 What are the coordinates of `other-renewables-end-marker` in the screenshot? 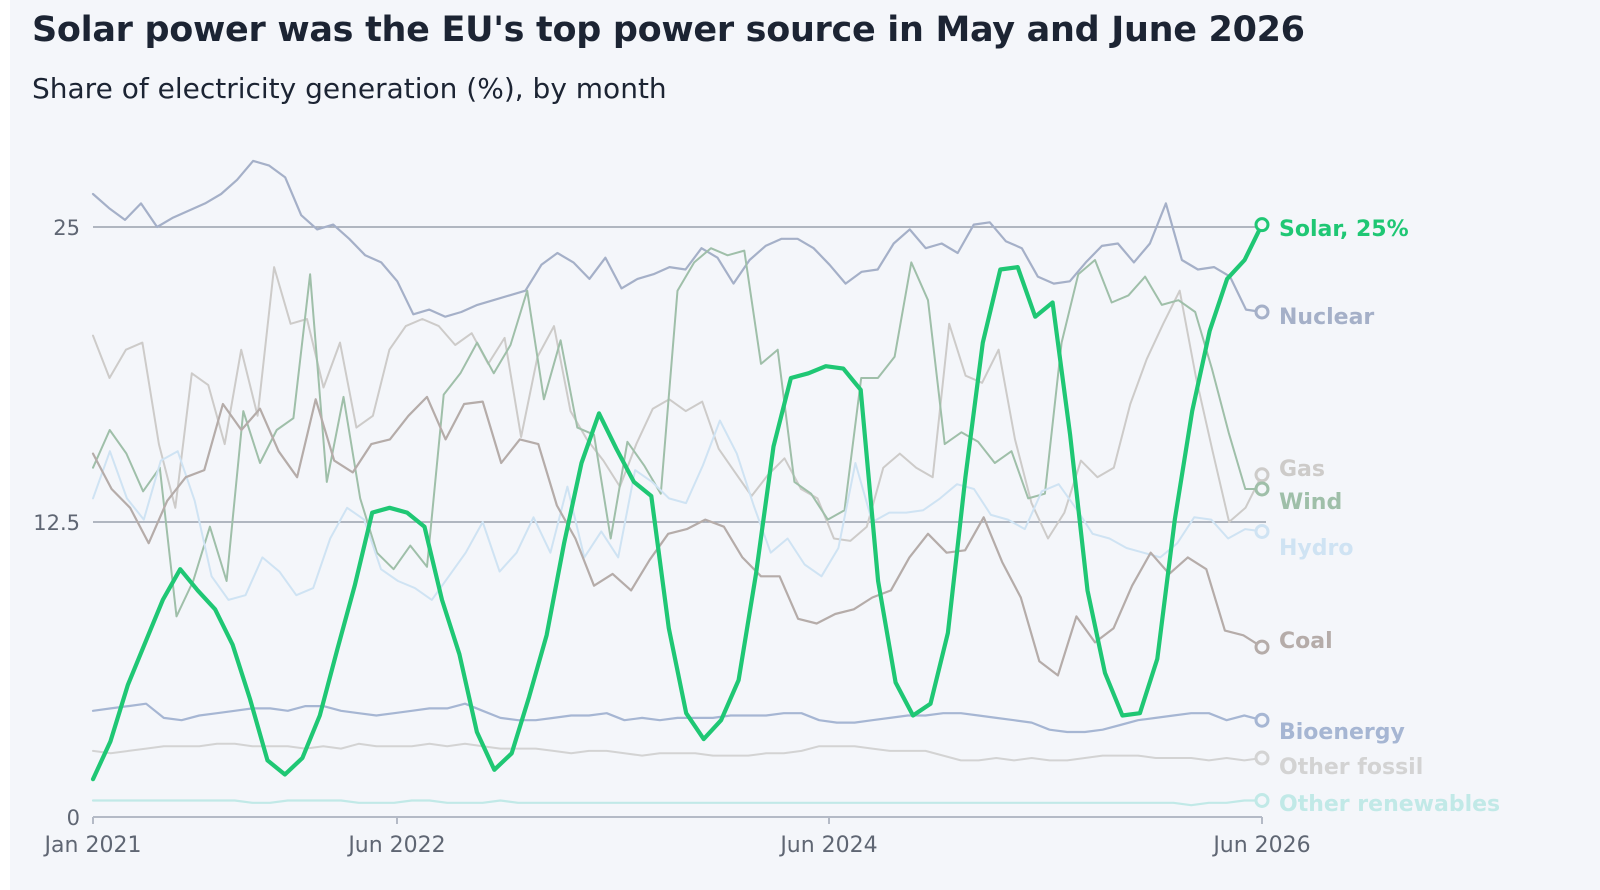 It's located at (1262, 800).